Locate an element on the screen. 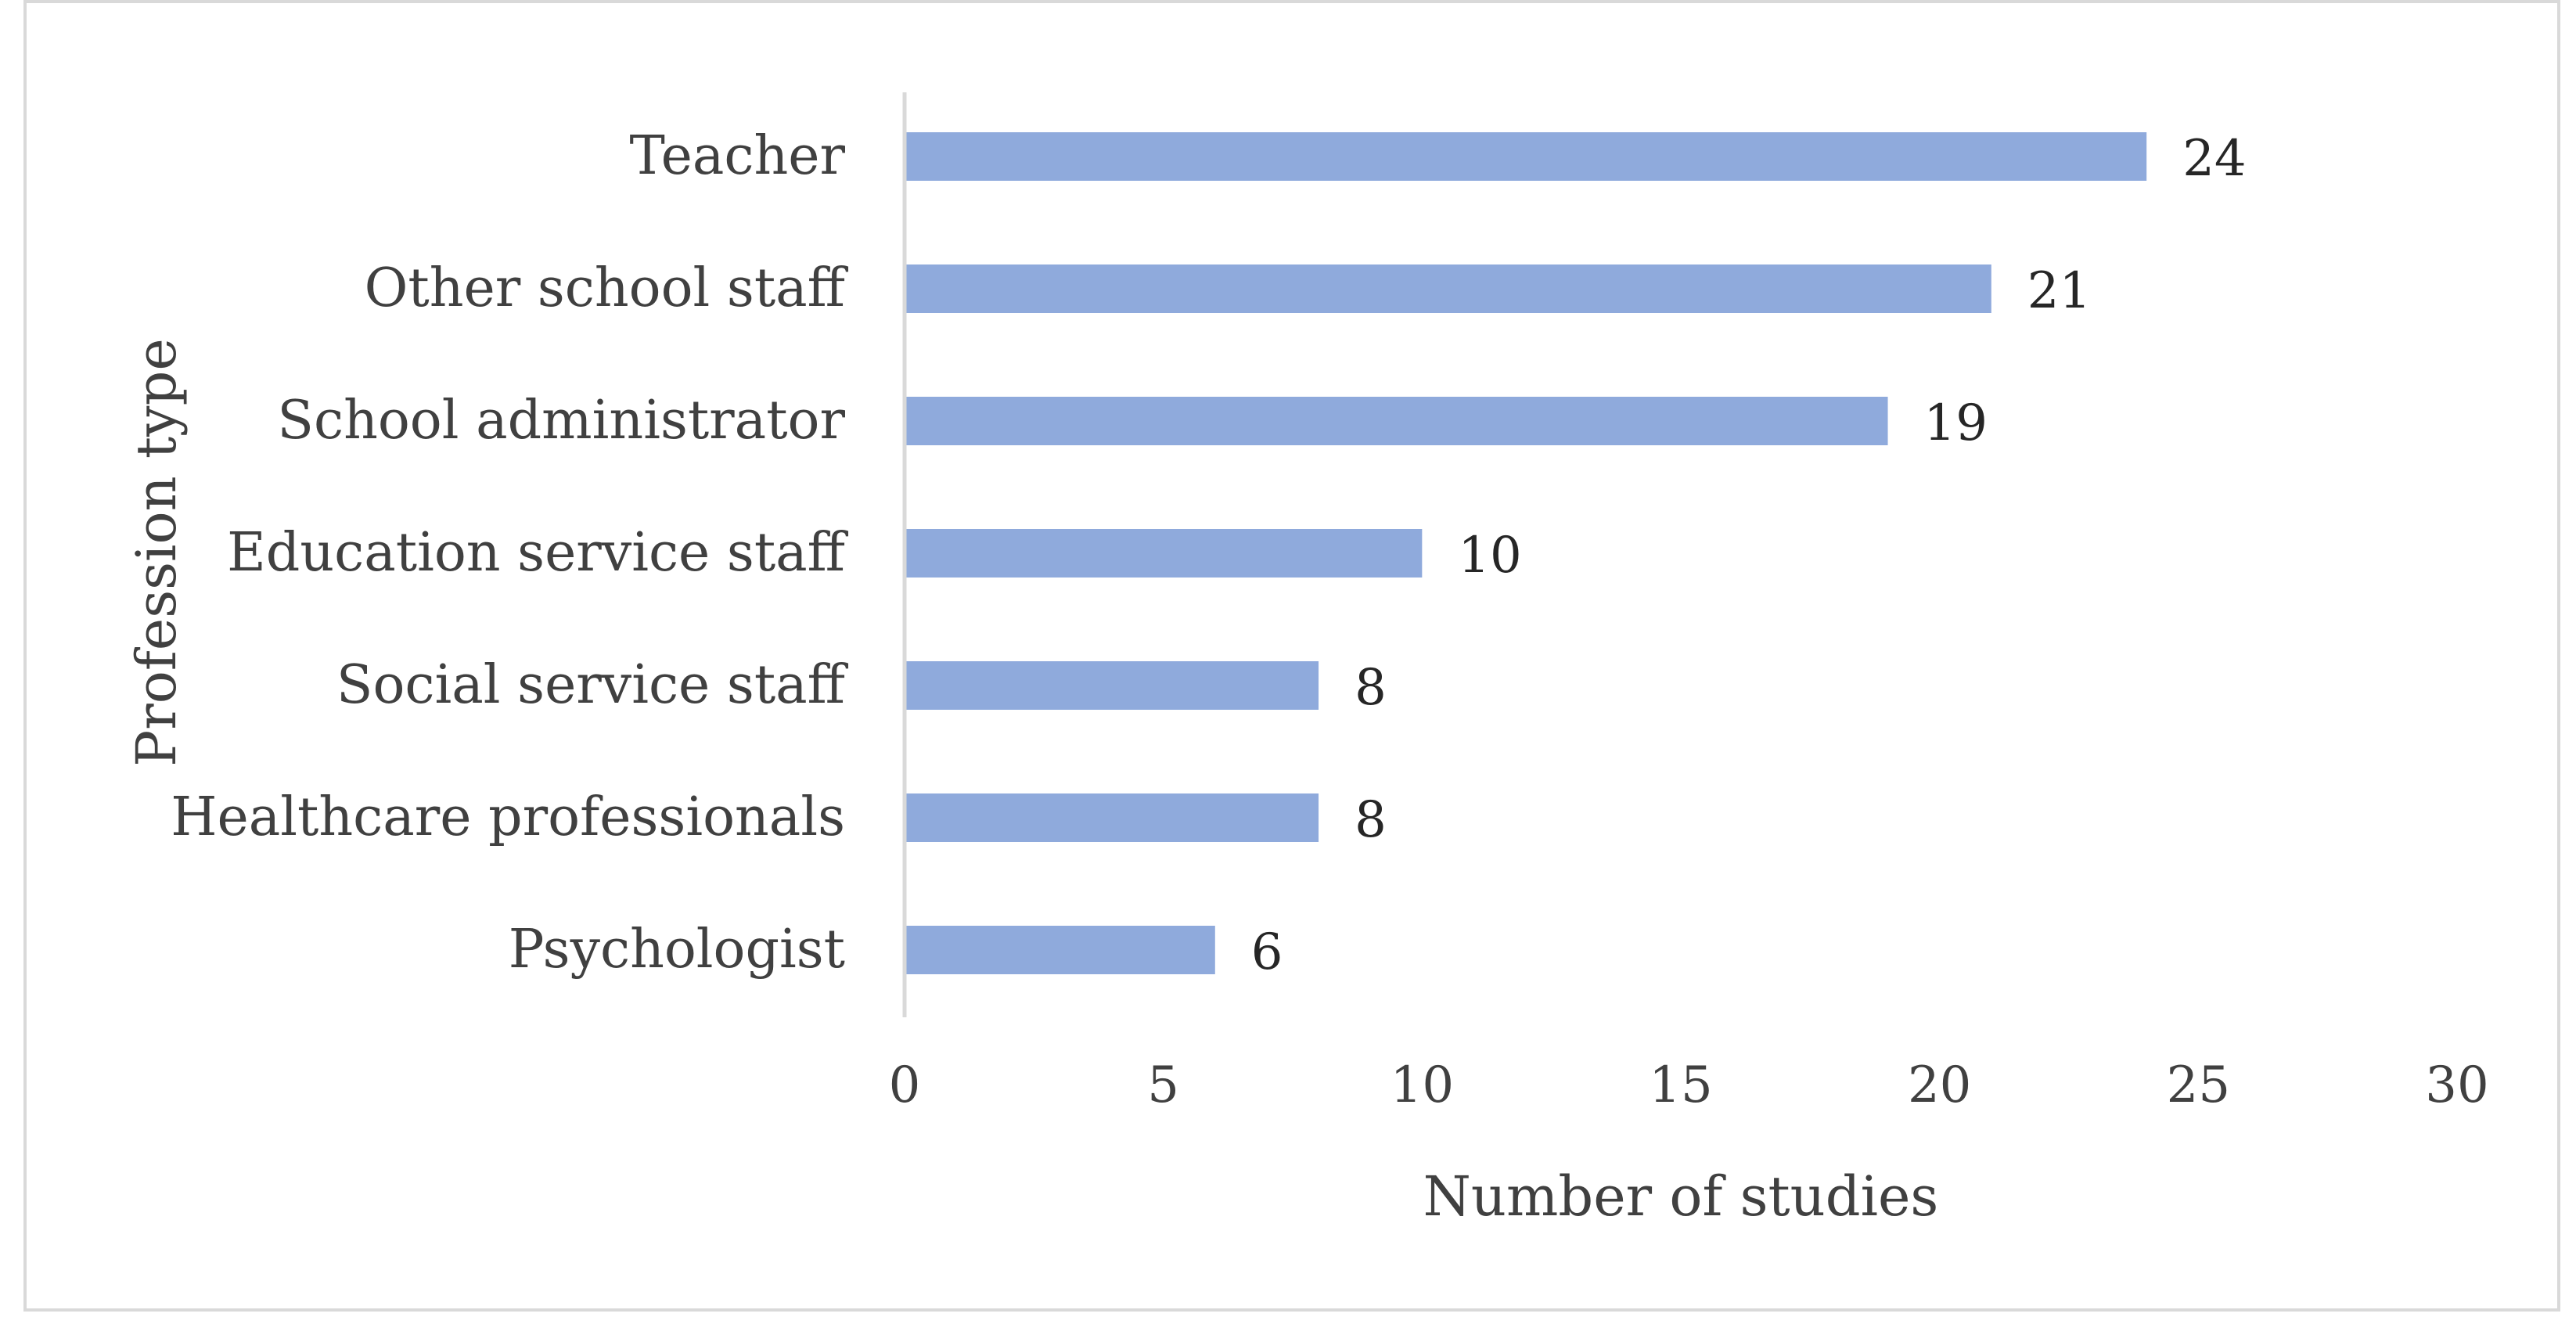 This screenshot has height=1335, width=2576. value-label-healthcare-professionals: 8 is located at coordinates (1371, 820).